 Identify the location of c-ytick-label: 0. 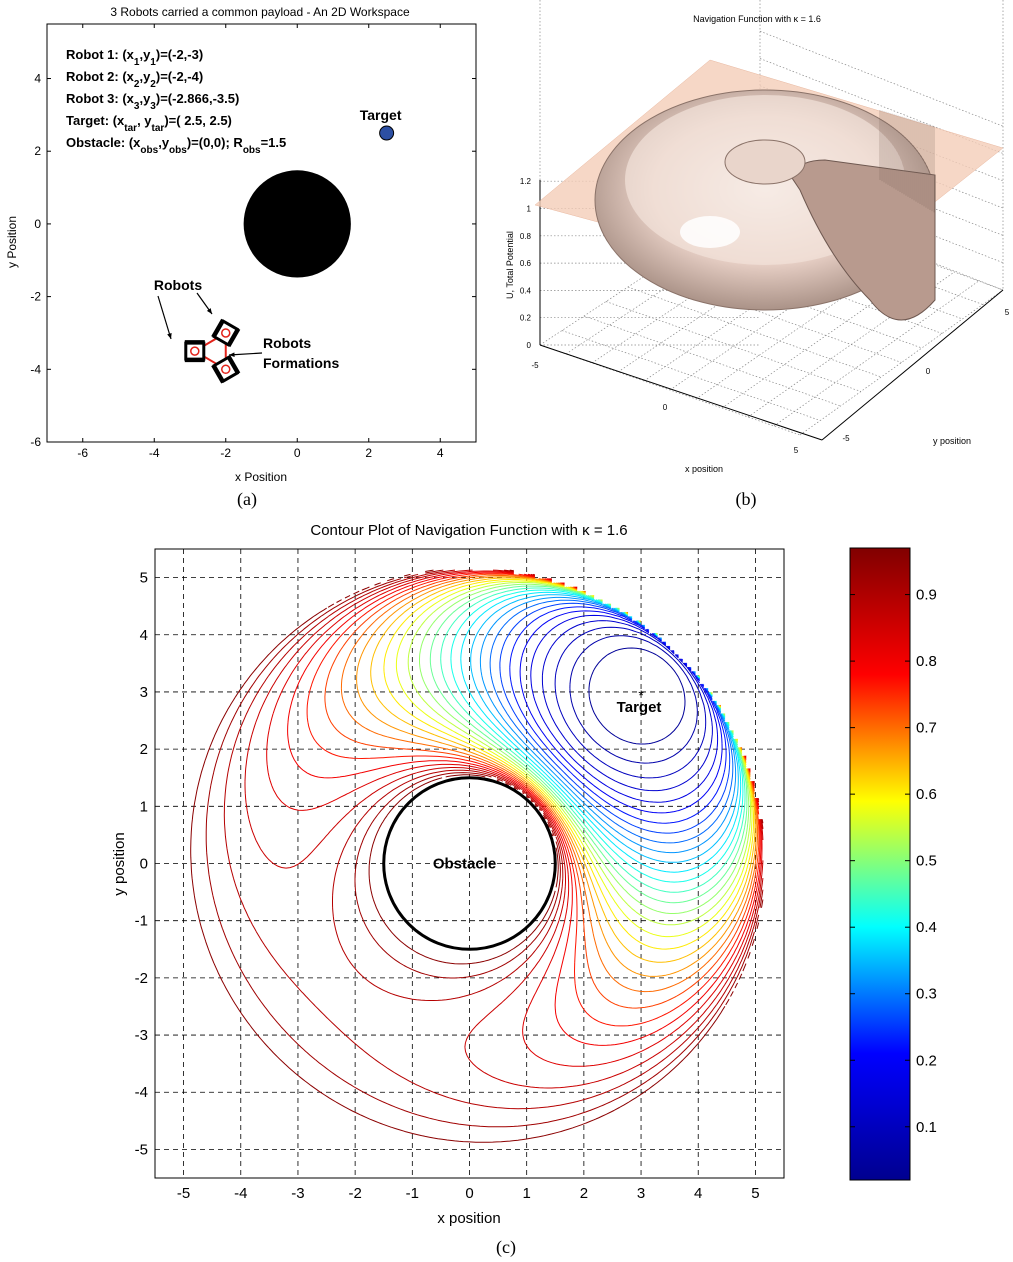
(144, 864).